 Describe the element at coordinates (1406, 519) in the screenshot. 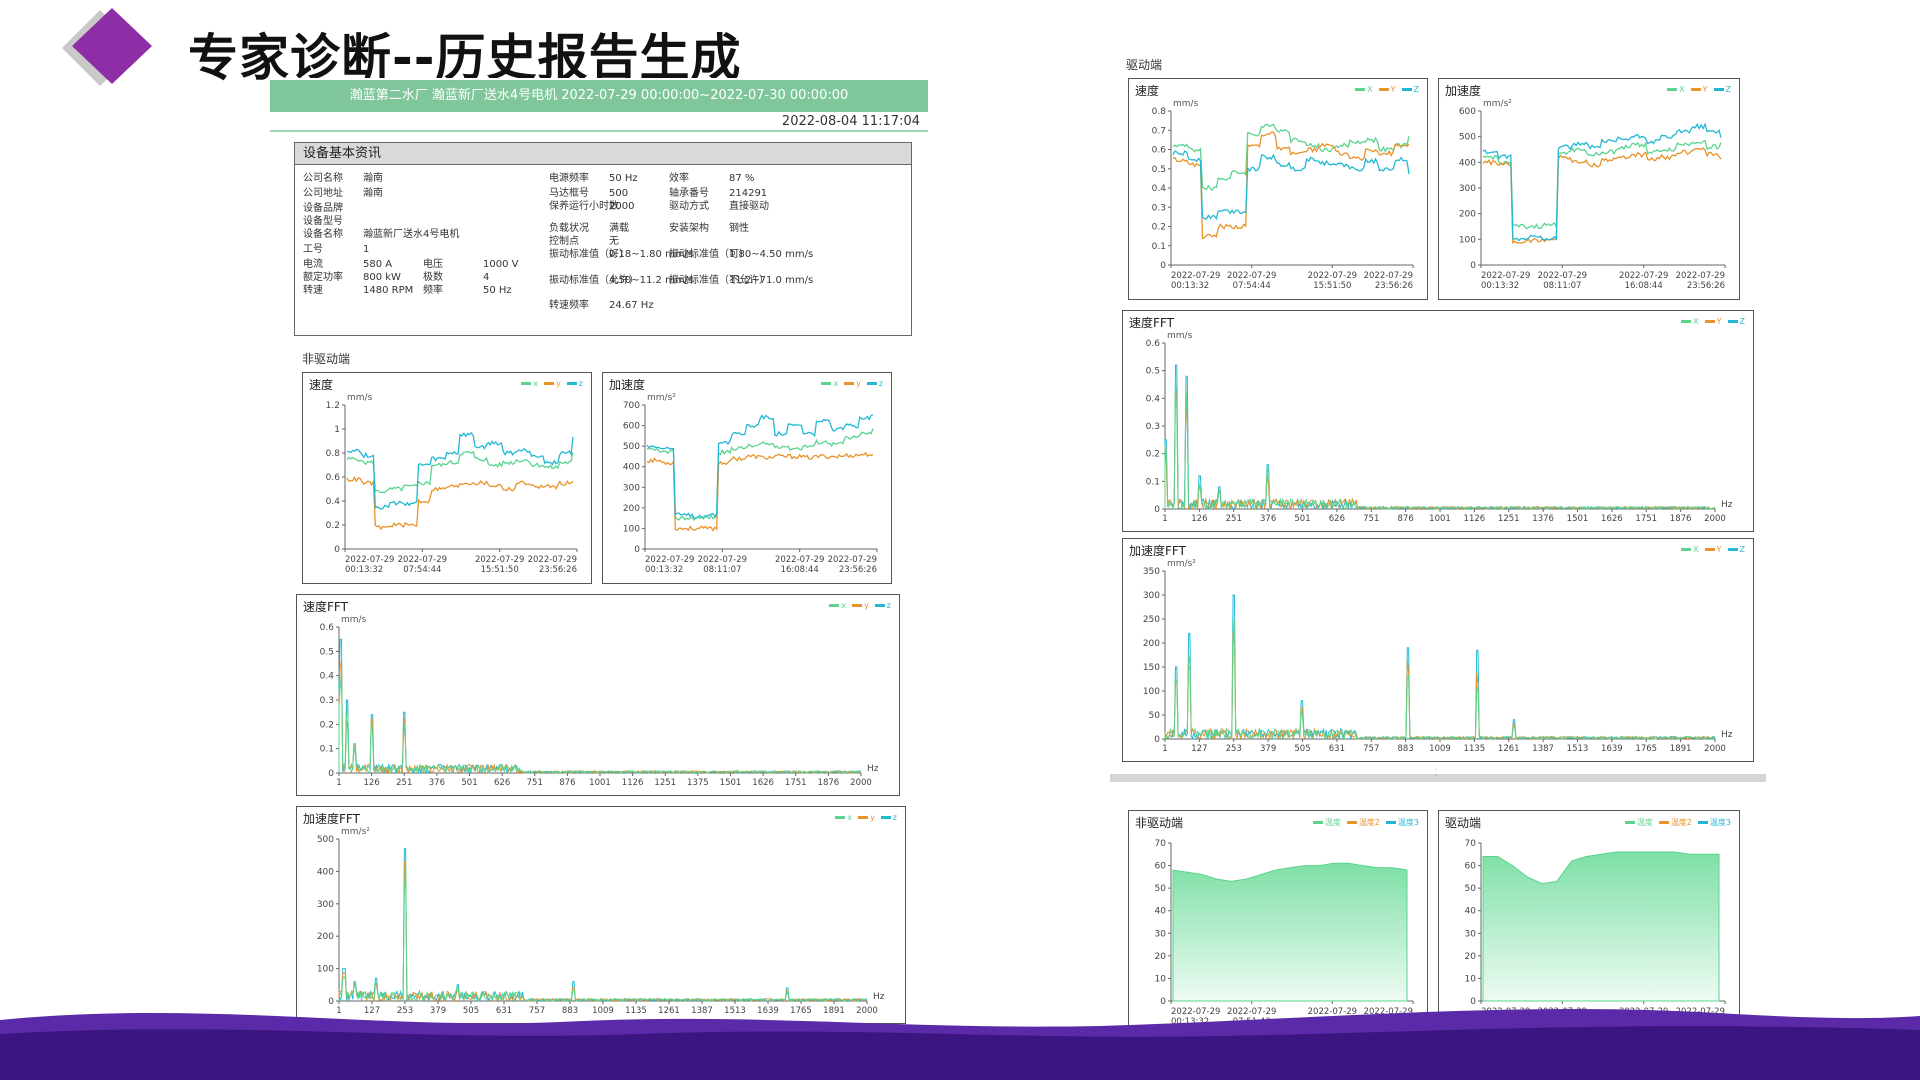

I see `x-tick-label: 876` at that location.